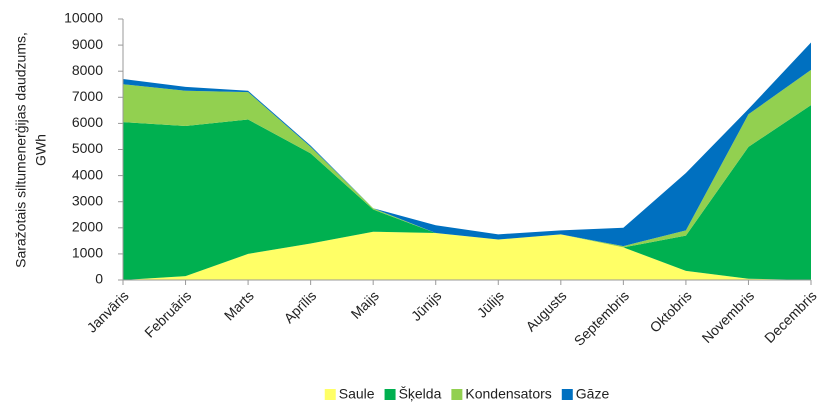  I want to click on legend-label: Gāze, so click(593, 394).